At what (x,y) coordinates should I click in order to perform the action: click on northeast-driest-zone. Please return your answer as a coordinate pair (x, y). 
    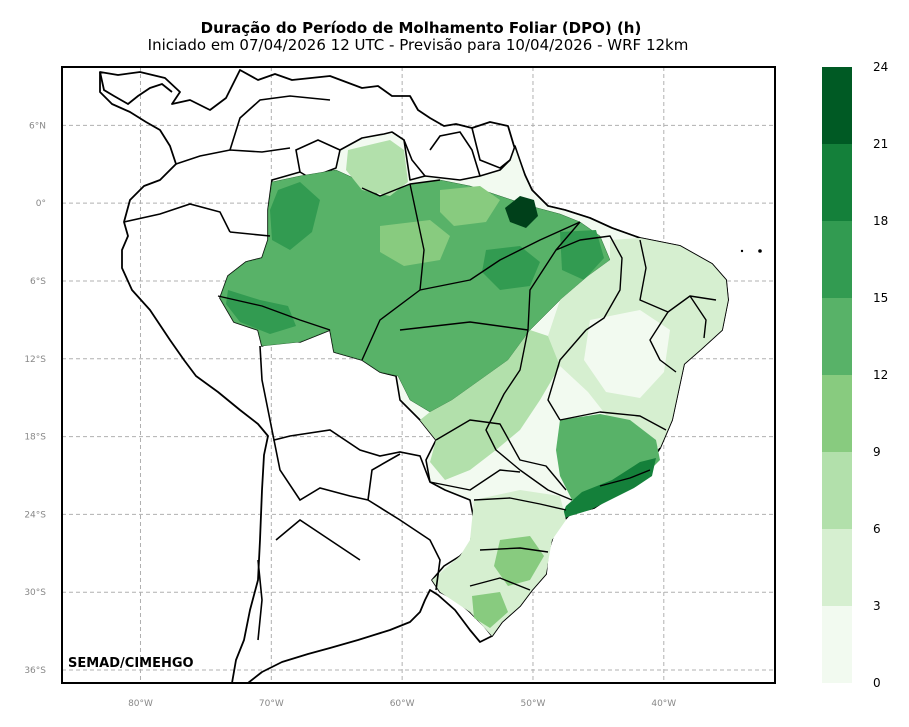
    Looking at the image, I should click on (627, 354).